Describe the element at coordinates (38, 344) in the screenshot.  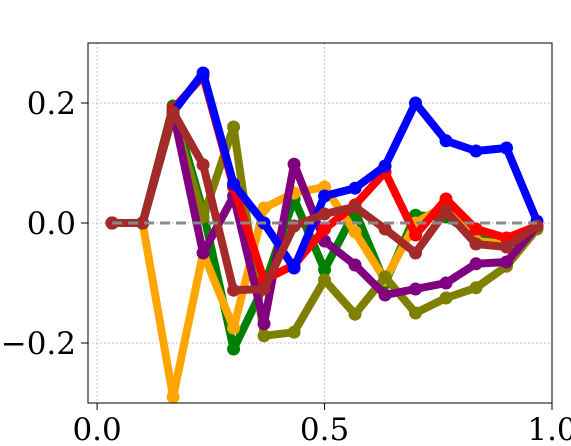
I see `y-tick-label-0: −0.2` at that location.